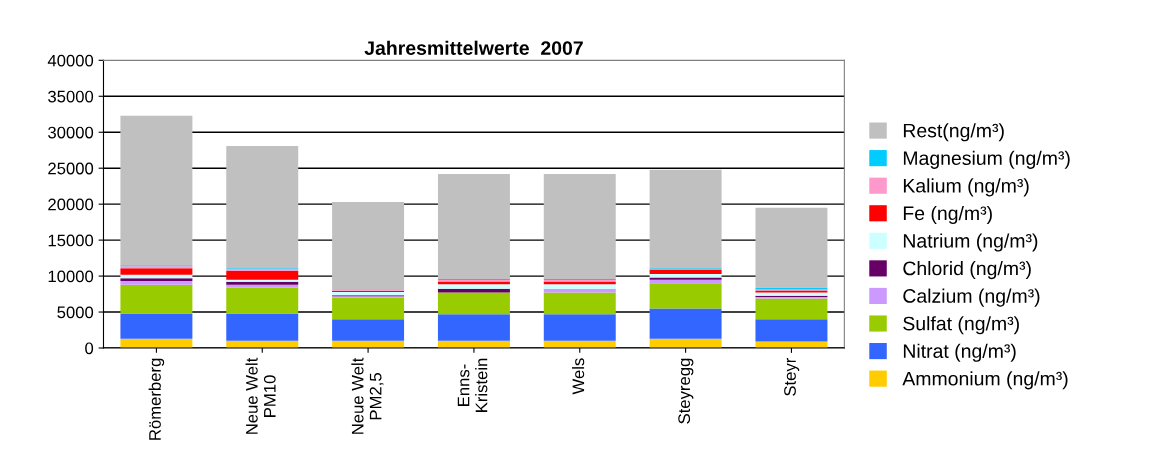 Image resolution: width=1176 pixels, height=464 pixels. What do you see at coordinates (367, 395) in the screenshot?
I see `x-tick-label: Neue Welt PM2,5` at bounding box center [367, 395].